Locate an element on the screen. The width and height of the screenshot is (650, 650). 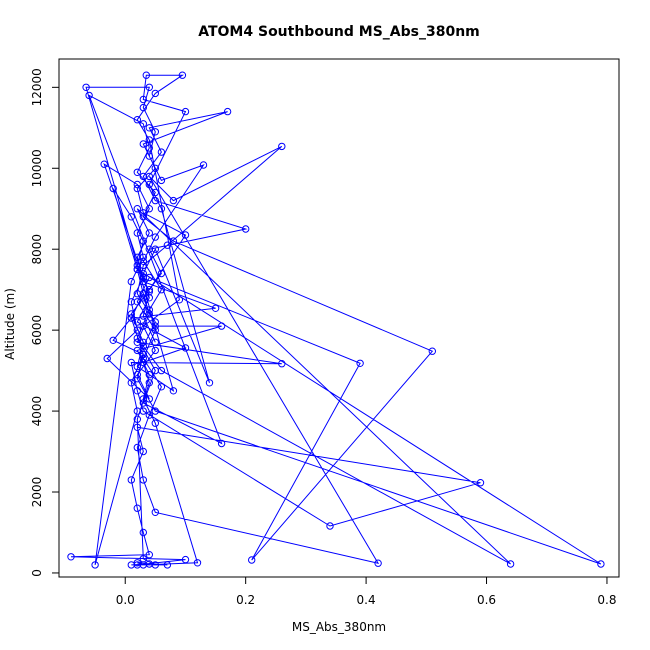
y-tick-label: 4000 is located at coordinates (37, 411).